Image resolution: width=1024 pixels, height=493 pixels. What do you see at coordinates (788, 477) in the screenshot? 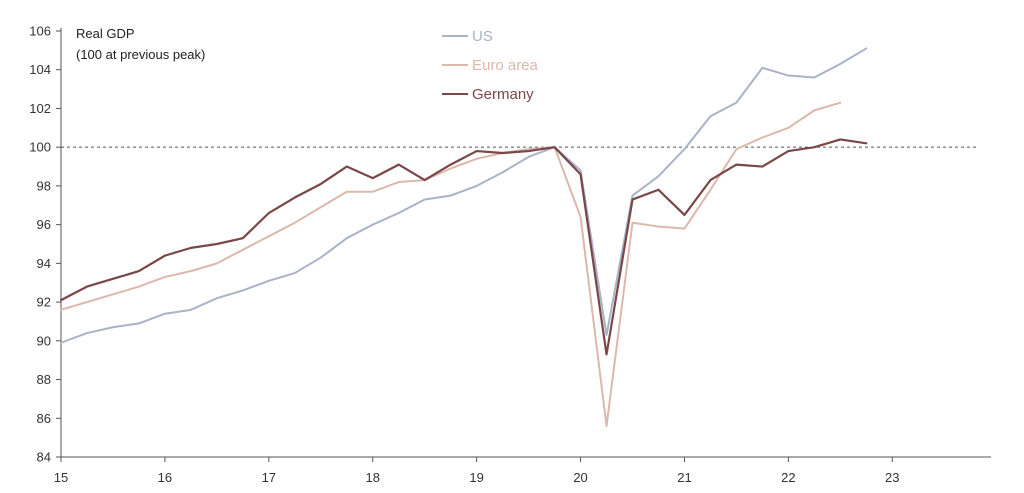
I see `x-tick-label: 22` at bounding box center [788, 477].